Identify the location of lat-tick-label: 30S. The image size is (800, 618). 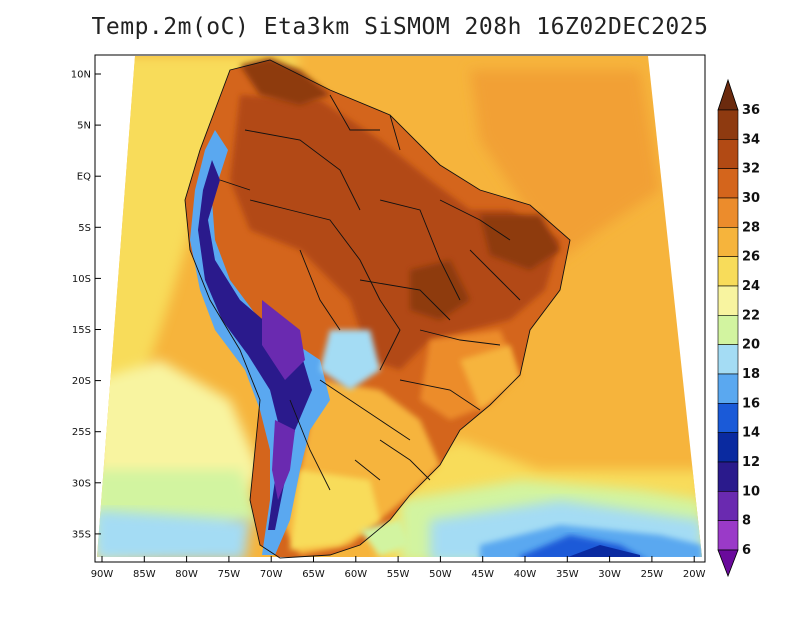
(81, 483).